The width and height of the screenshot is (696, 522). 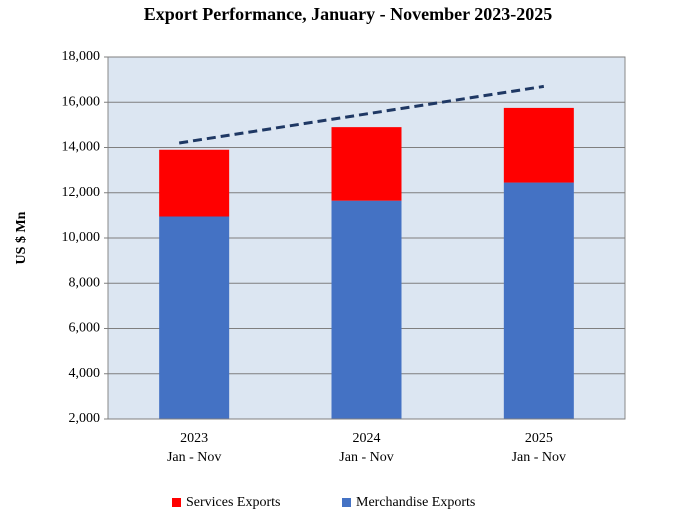 What do you see at coordinates (194, 438) in the screenshot?
I see `x-tick-label: 2023` at bounding box center [194, 438].